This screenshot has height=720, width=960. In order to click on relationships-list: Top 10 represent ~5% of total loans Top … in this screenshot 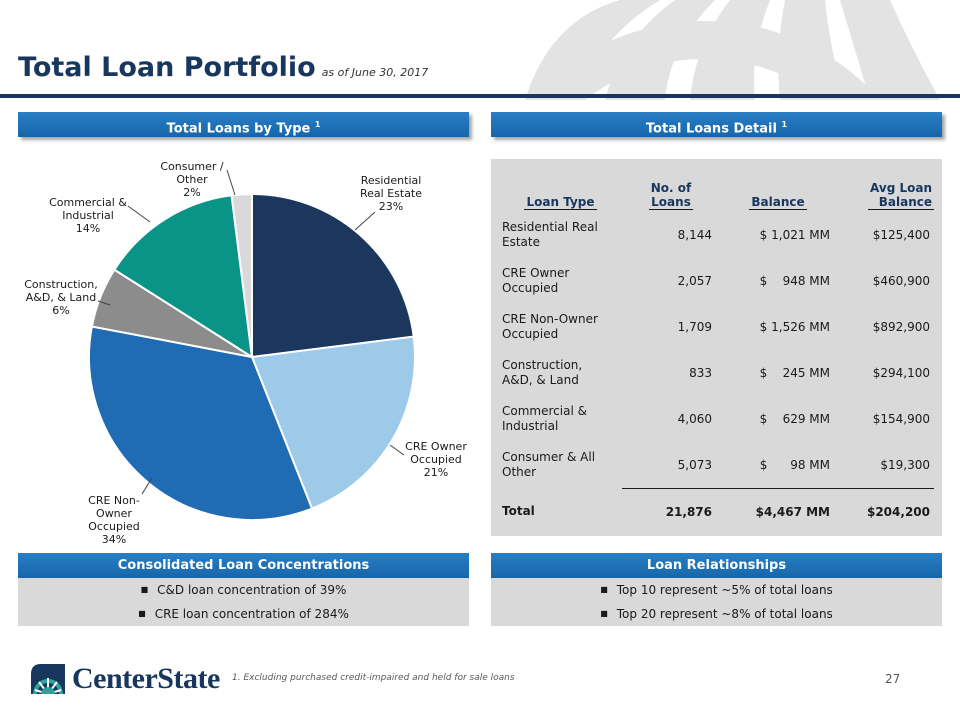, I will do `click(716, 602)`.